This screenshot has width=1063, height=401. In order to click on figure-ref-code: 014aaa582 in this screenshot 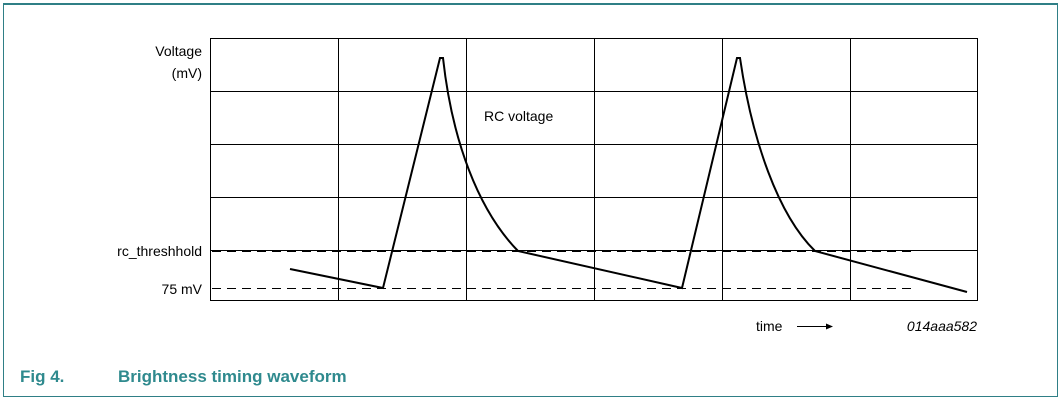, I will do `click(942, 326)`.